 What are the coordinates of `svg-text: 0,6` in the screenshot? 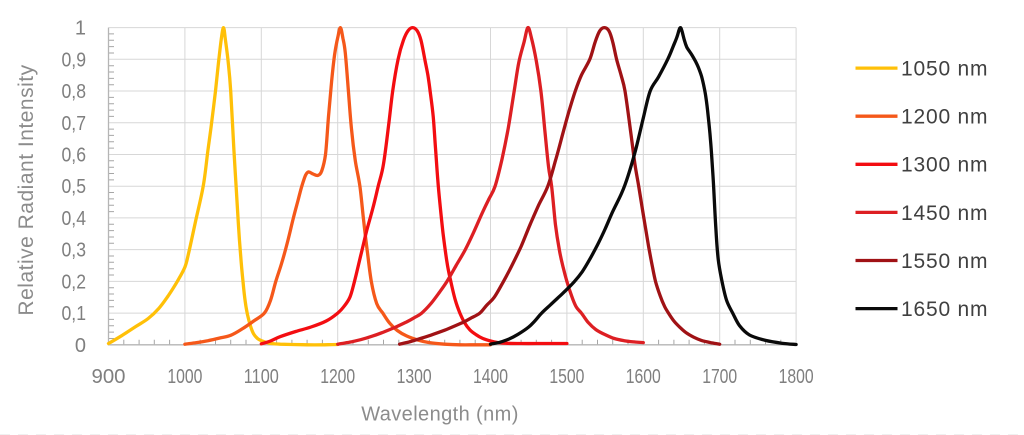 It's located at (74, 156).